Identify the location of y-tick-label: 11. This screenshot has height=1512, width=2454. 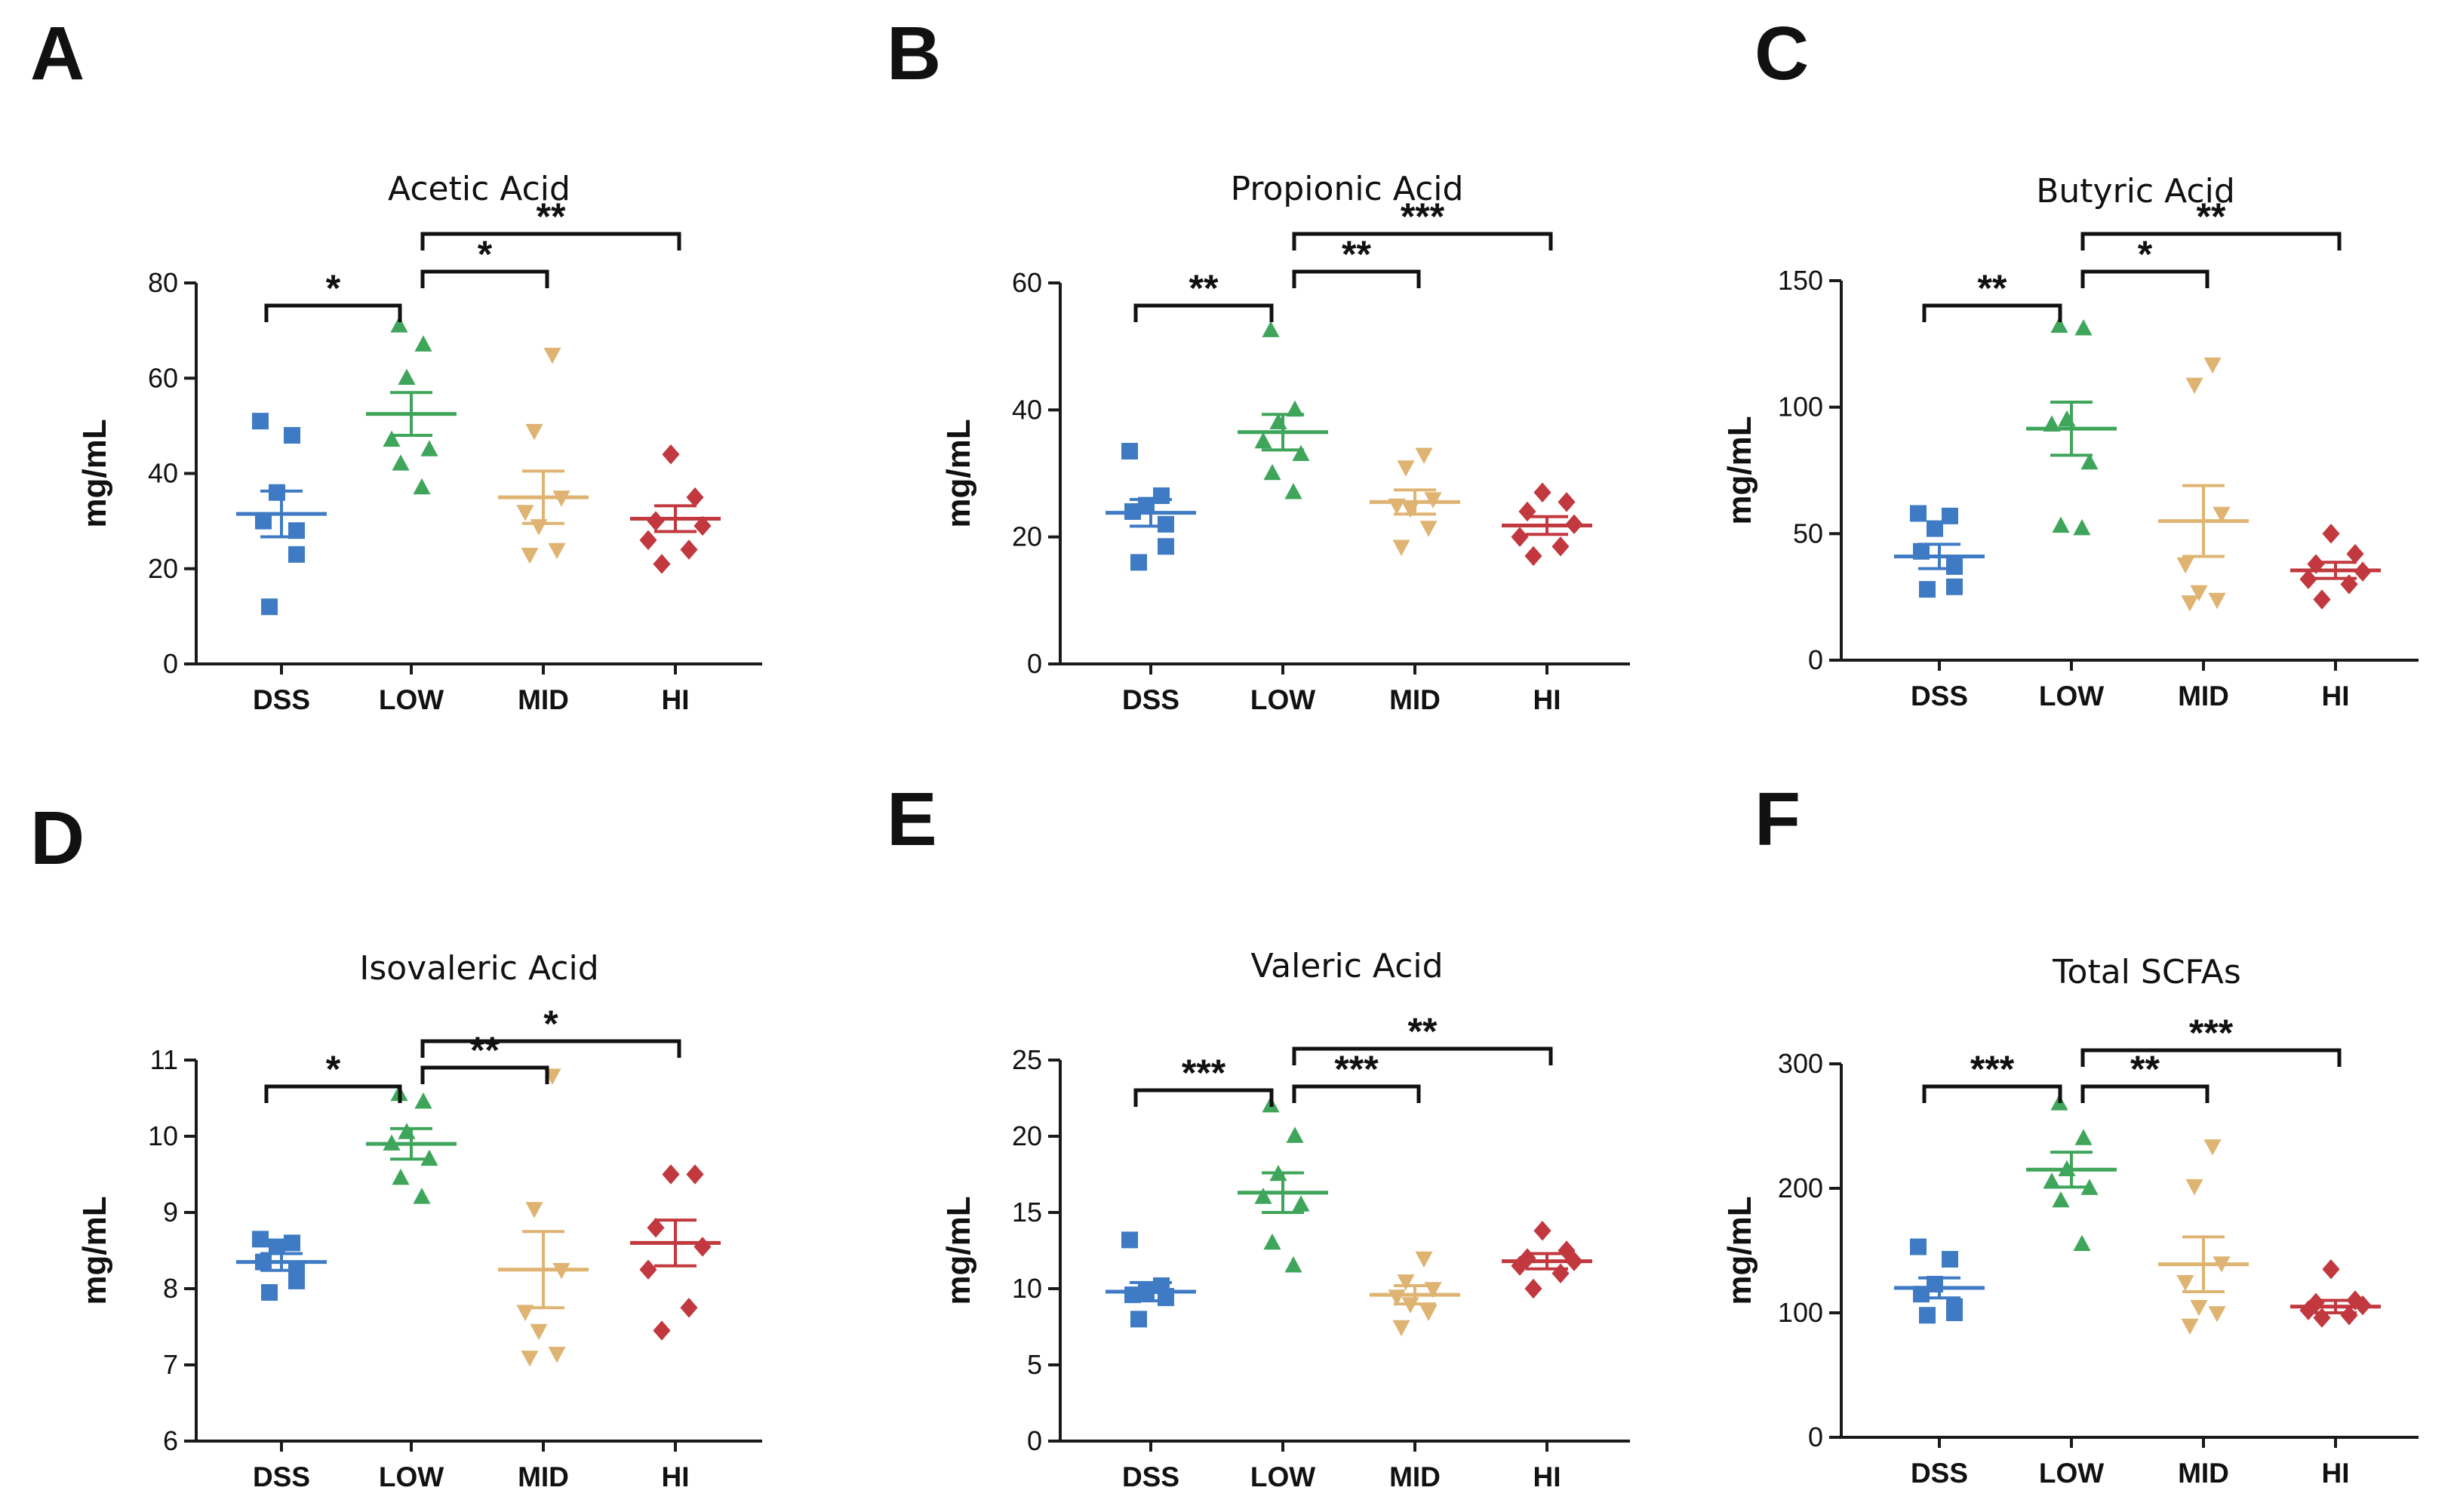
(164, 1059).